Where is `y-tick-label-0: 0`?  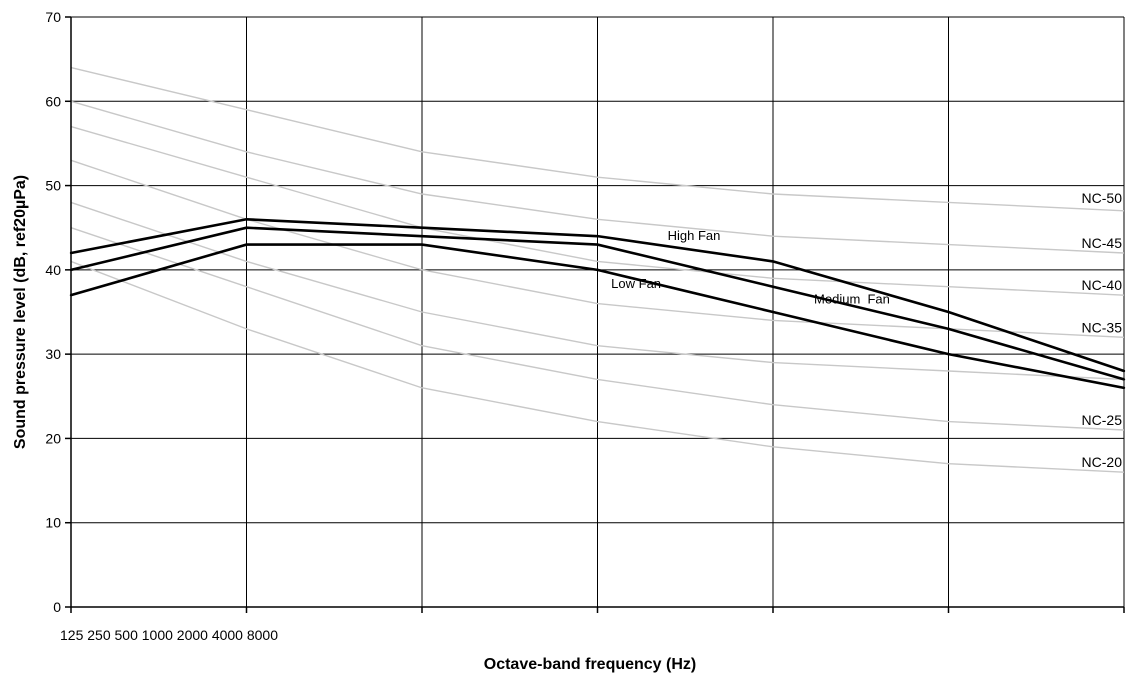
y-tick-label-0: 0 is located at coordinates (57, 607).